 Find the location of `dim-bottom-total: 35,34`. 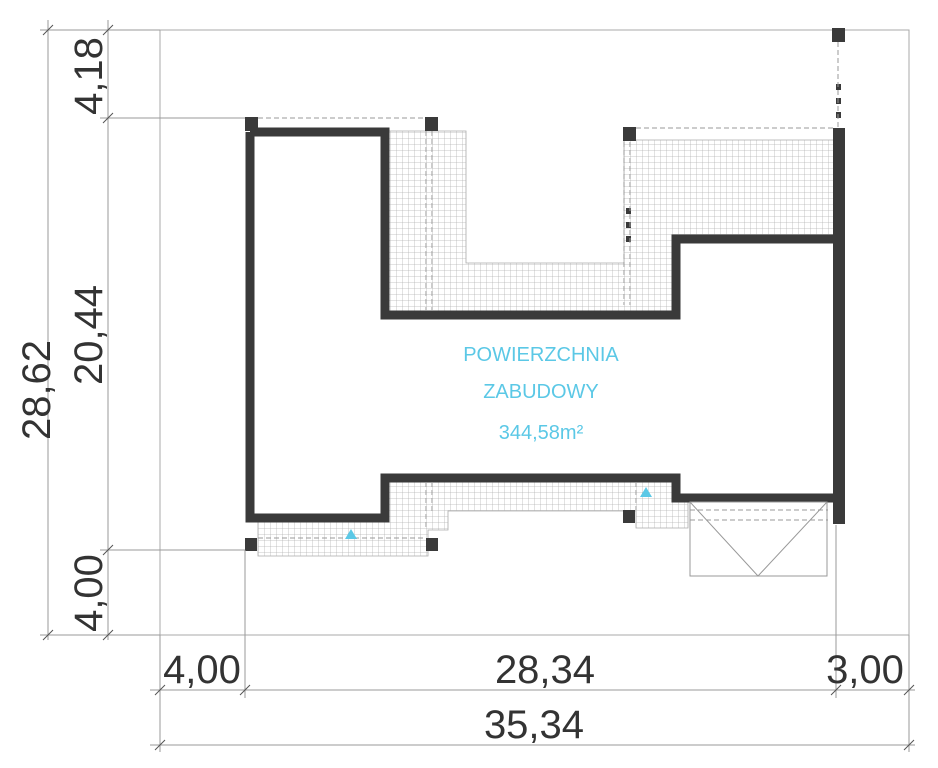

dim-bottom-total: 35,34 is located at coordinates (534, 725).